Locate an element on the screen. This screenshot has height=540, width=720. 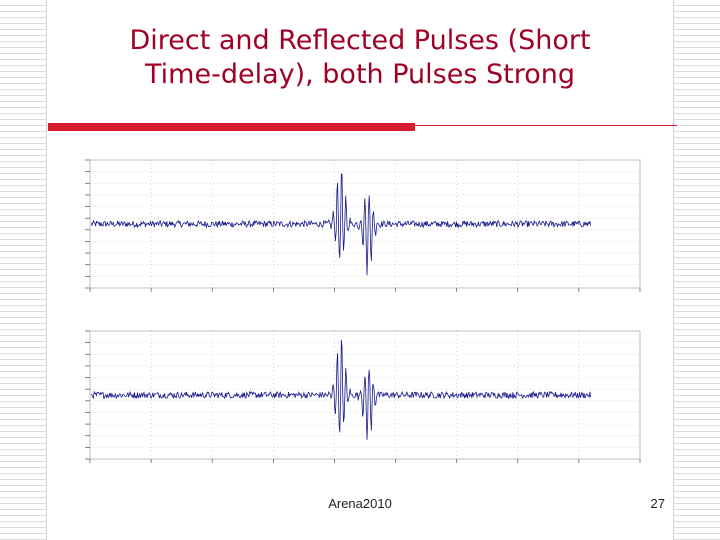
slide-title-line-1: Direct and Reflected Pulses (Short is located at coordinates (360, 40).